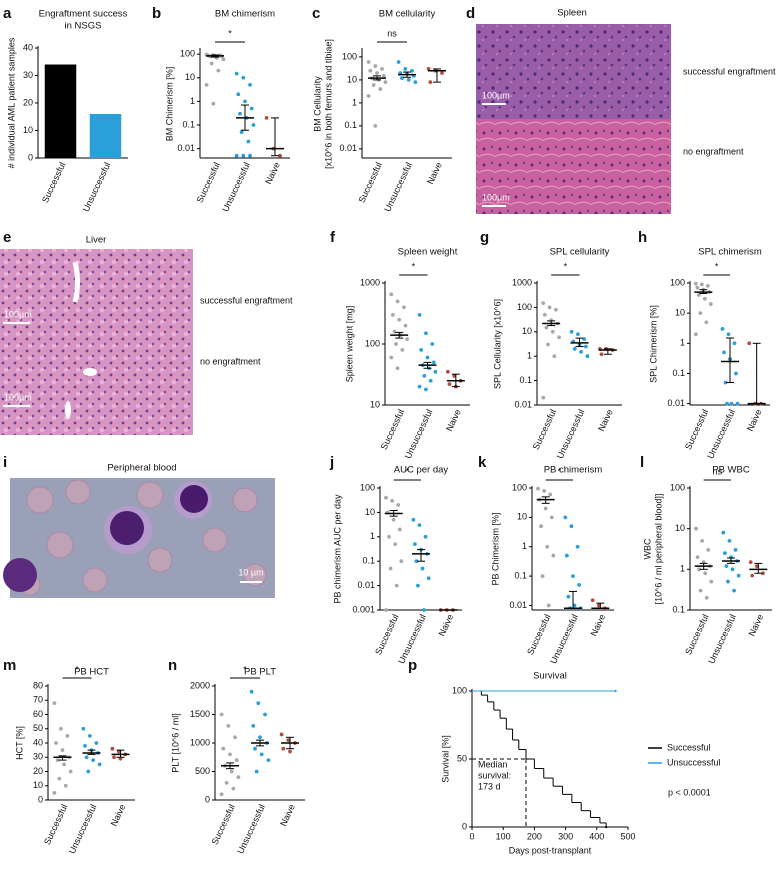 Image resolution: width=778 pixels, height=871 pixels. I want to click on image-title: Liver, so click(96, 240).